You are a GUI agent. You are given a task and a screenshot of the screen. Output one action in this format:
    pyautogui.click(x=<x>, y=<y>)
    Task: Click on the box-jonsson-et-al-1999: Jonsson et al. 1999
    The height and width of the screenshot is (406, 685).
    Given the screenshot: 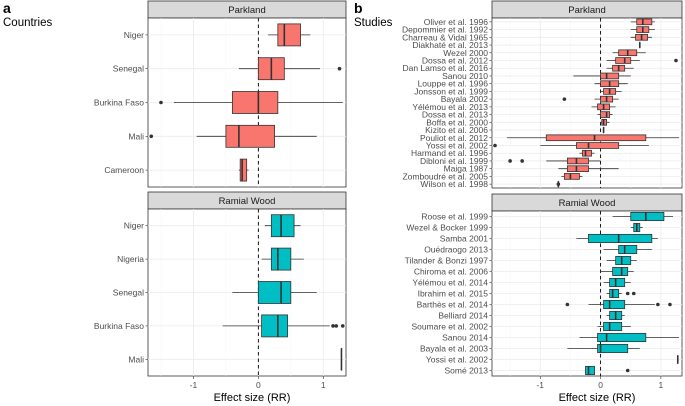 What is the action you would take?
    pyautogui.click(x=518, y=91)
    